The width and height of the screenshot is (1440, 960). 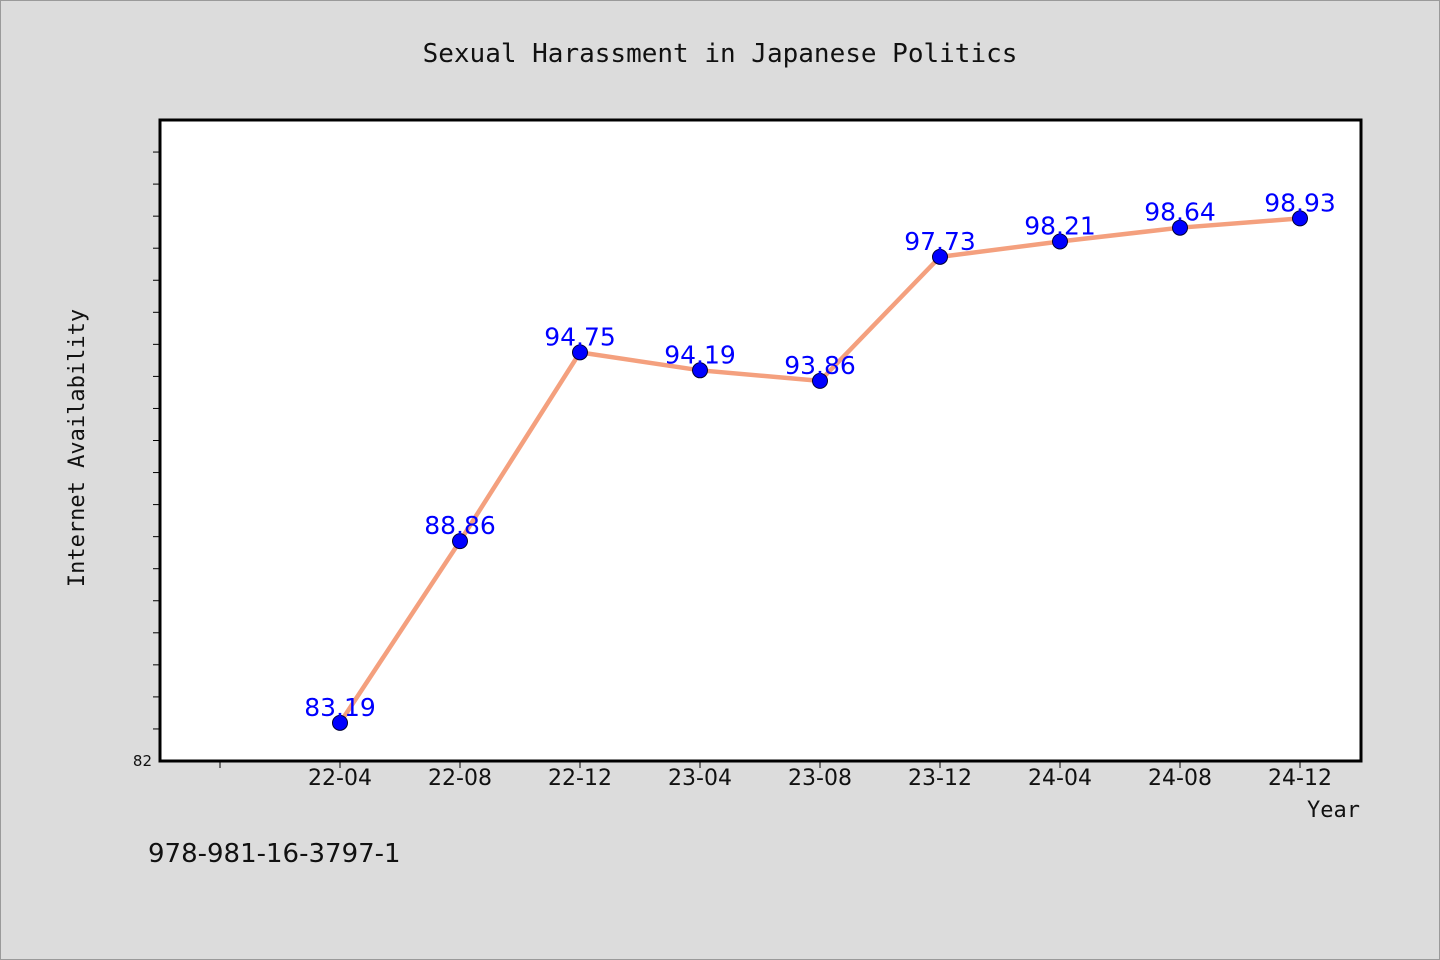 What do you see at coordinates (142, 761) in the screenshot?
I see `y-tick-label: 82` at bounding box center [142, 761].